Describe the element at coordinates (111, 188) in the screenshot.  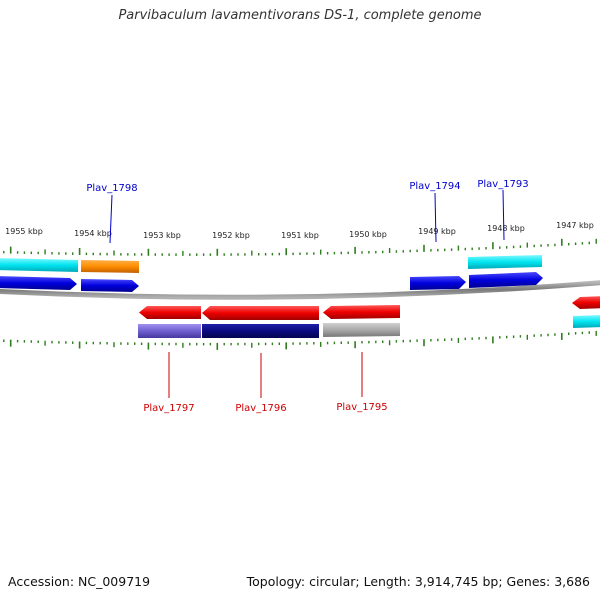
I see `gene-label-top: Plav_1798` at that location.